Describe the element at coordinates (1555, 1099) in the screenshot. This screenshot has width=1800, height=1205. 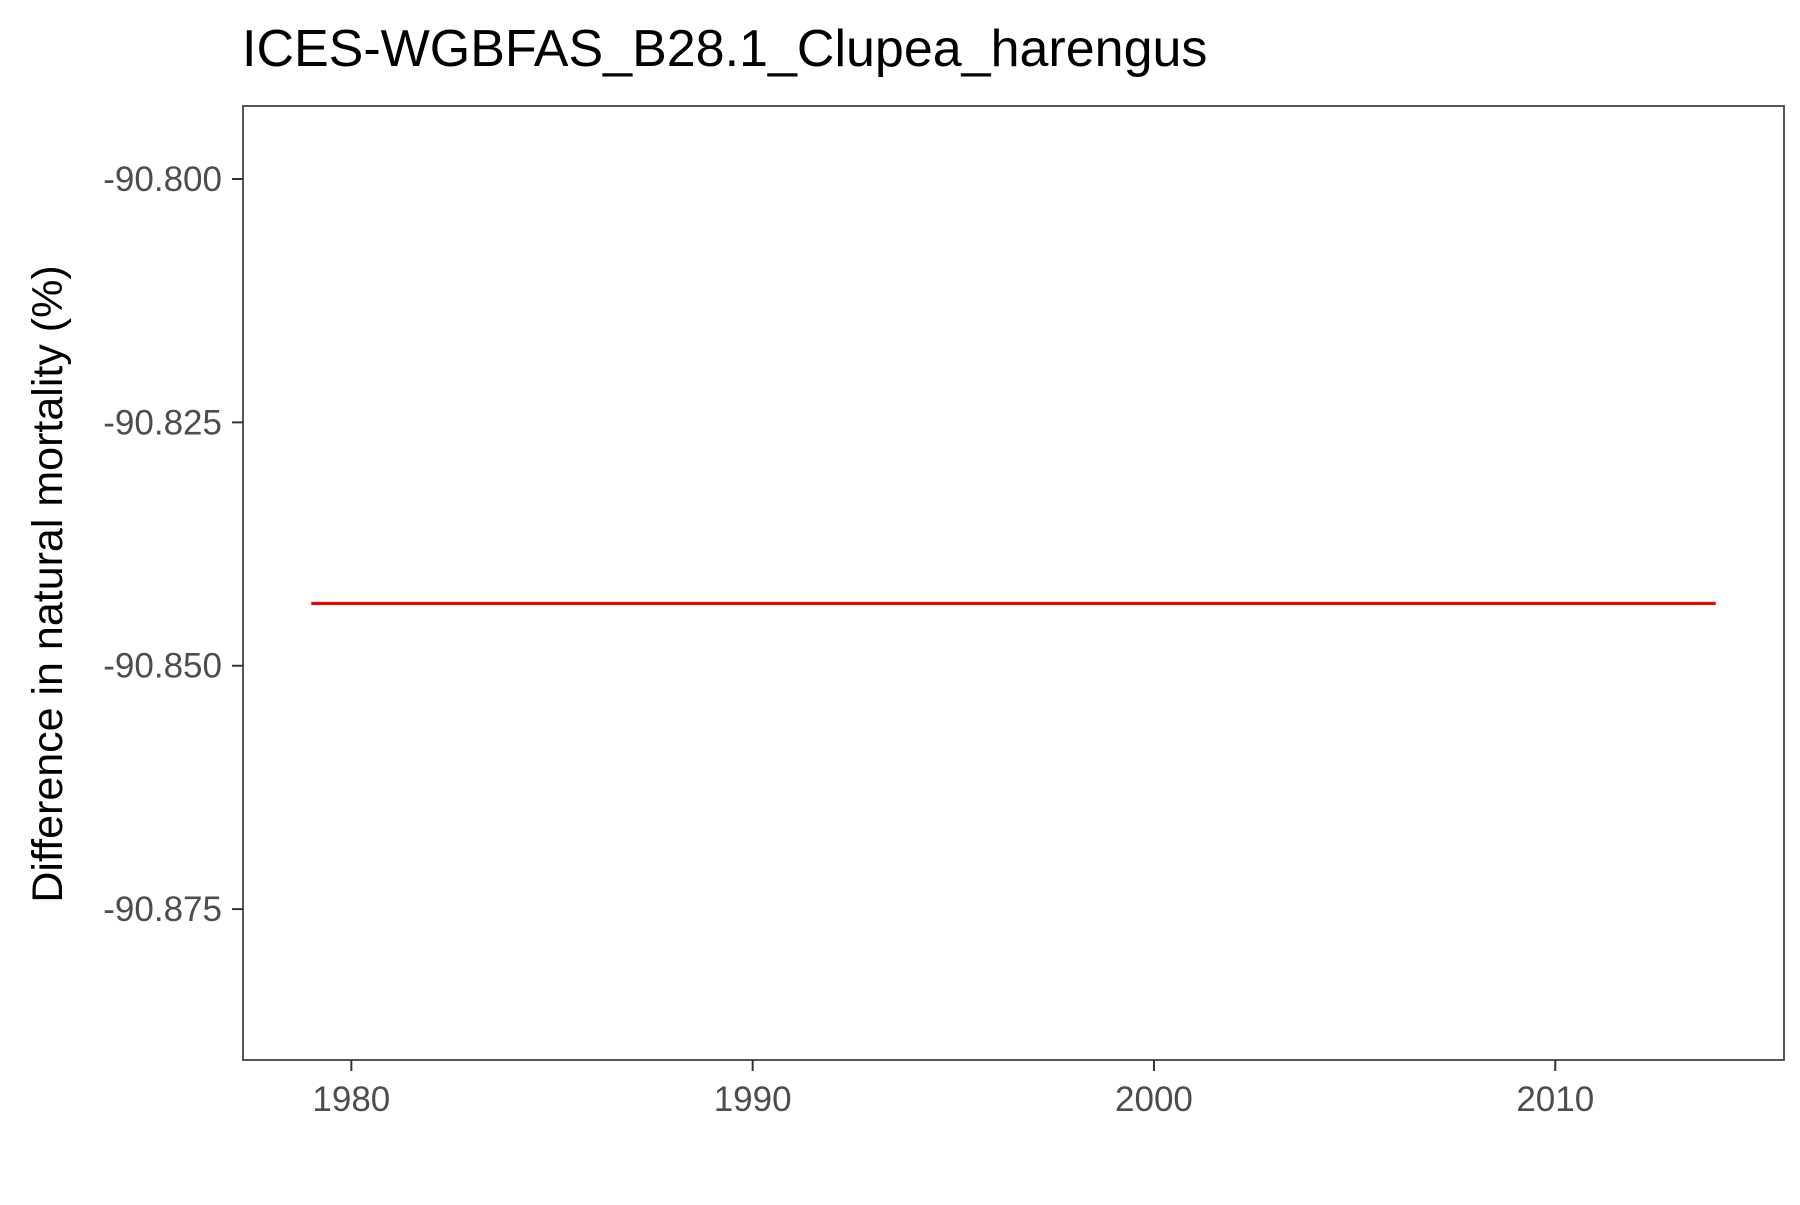
I see `x-tick-label-2010: 2010` at that location.